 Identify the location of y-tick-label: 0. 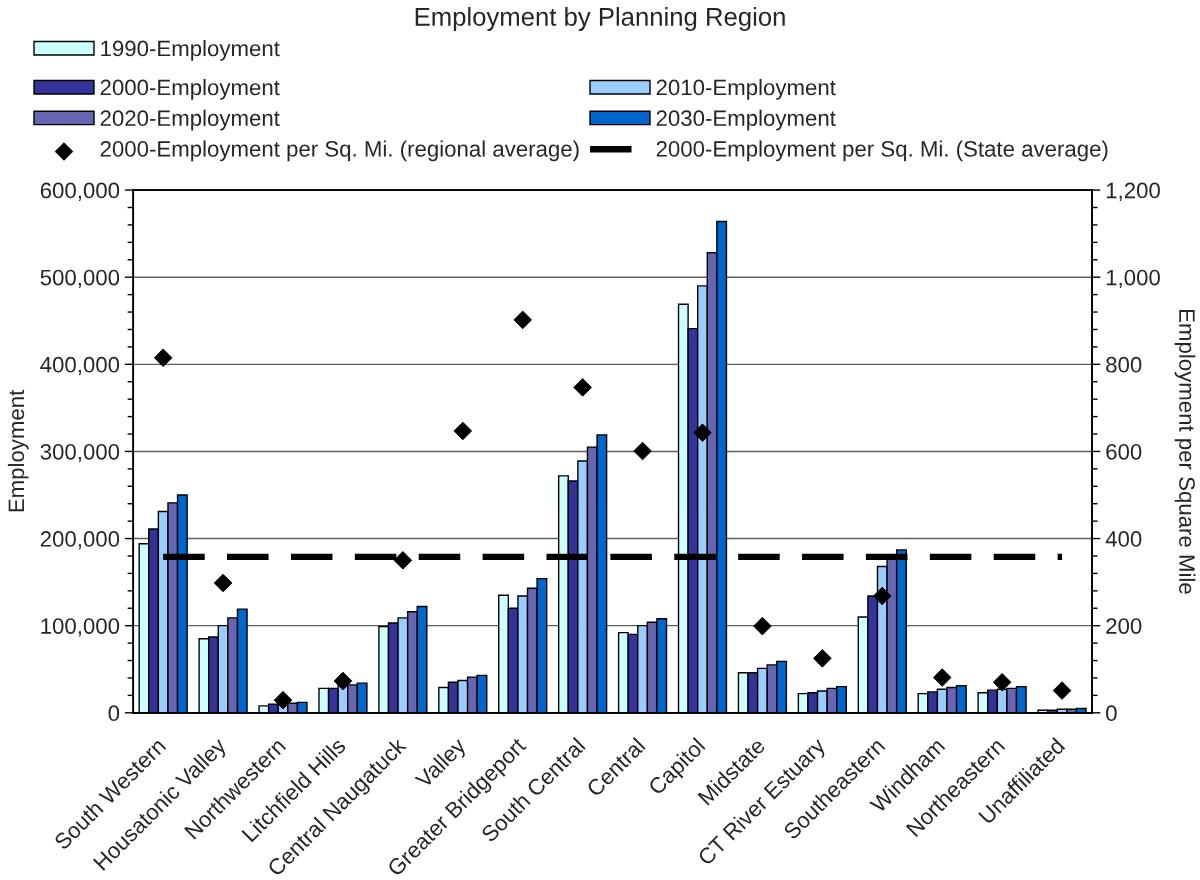
(114, 713).